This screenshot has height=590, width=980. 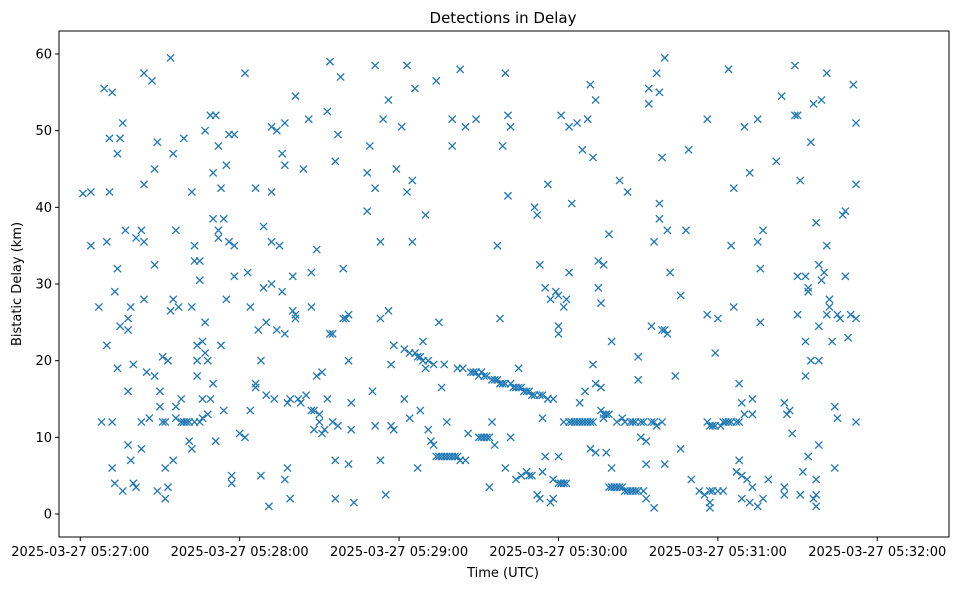 What do you see at coordinates (502, 573) in the screenshot?
I see `x-axis-label: Time (UTC)` at bounding box center [502, 573].